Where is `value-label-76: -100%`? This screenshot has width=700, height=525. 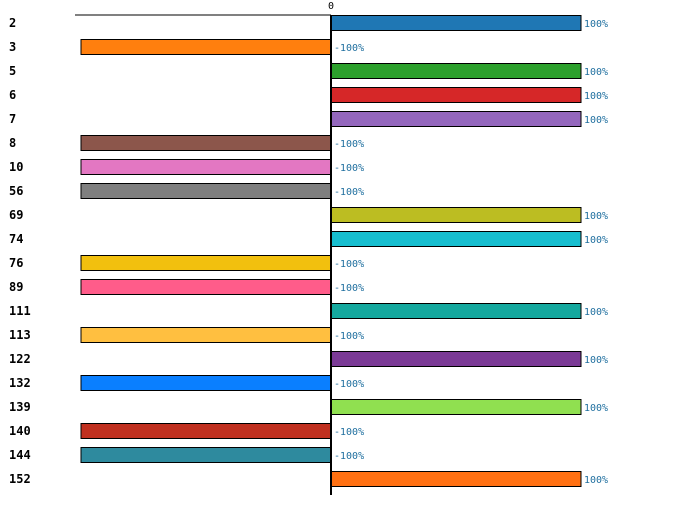 value-label-76: -100% is located at coordinates (349, 264).